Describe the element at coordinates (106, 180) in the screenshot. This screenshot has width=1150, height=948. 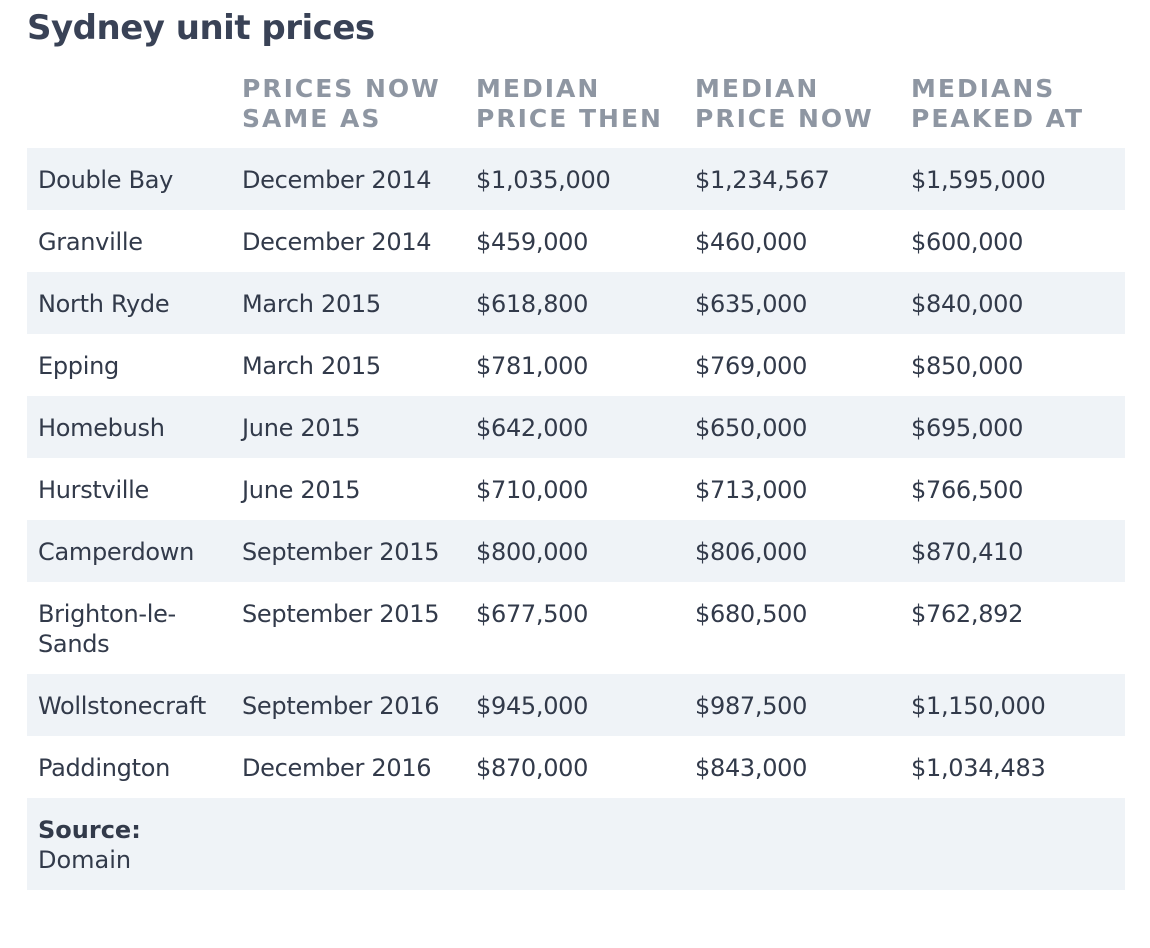
I see `suburb-cell: Double Bay` at that location.